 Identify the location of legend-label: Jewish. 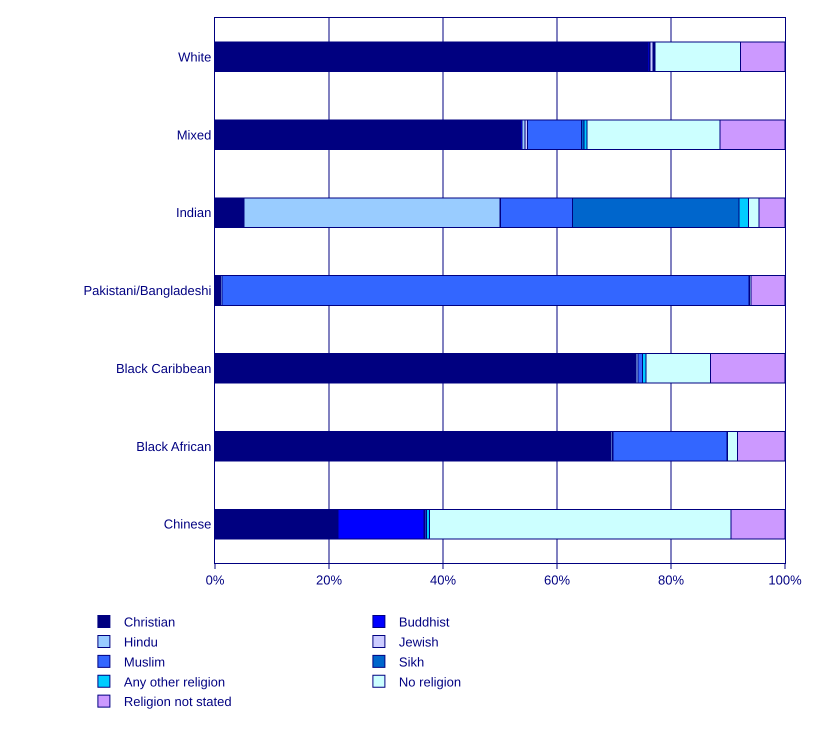
(418, 642).